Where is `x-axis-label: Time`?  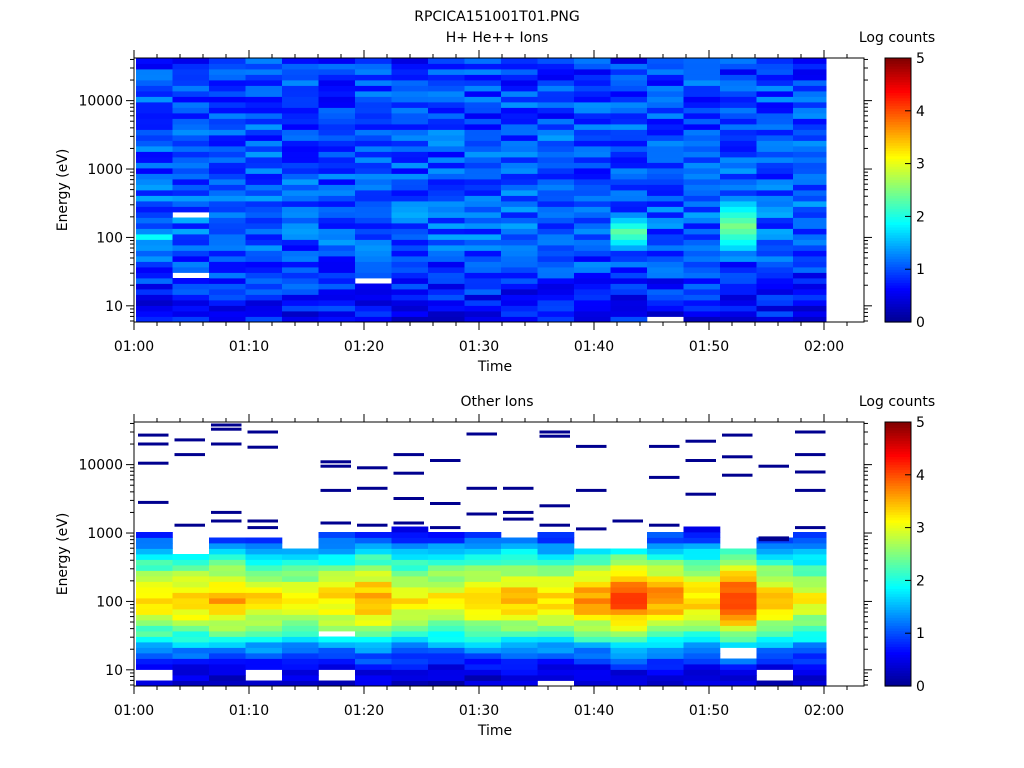 x-axis-label: Time is located at coordinates (494, 367).